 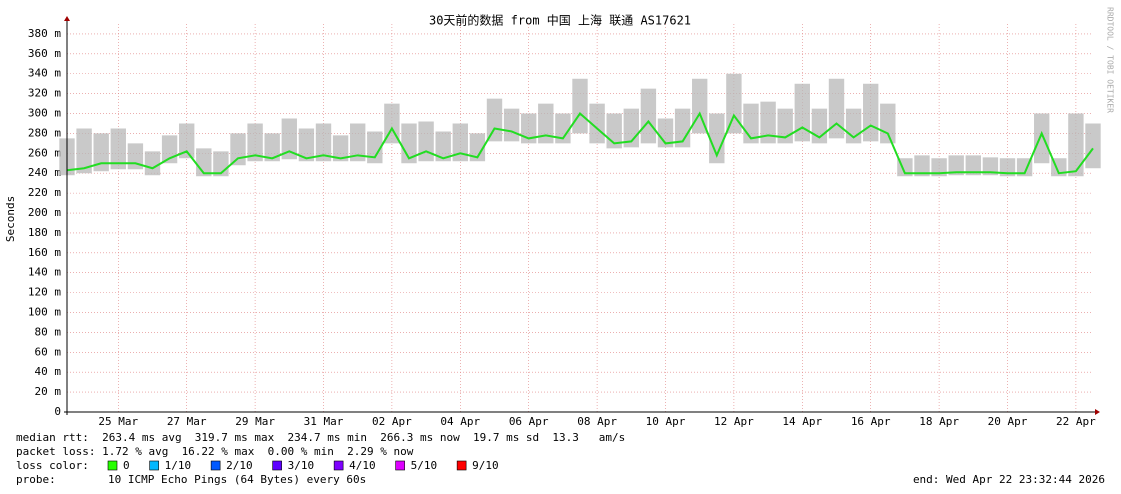 What do you see at coordinates (44, 113) in the screenshot?
I see `y-tick-label: 300 m` at bounding box center [44, 113].